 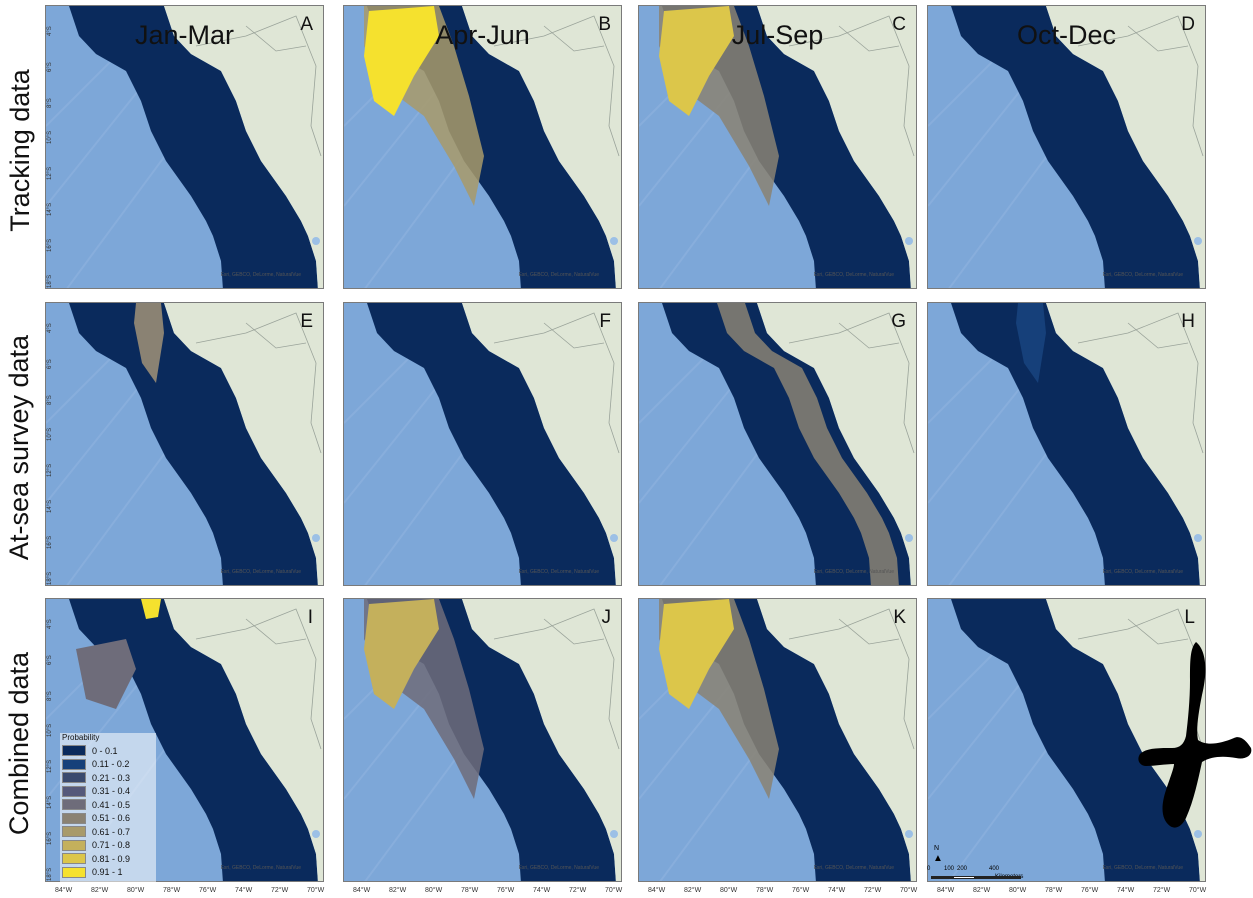 What do you see at coordinates (111, 858) in the screenshot?
I see `legend-label: 0.81 - 0.9` at bounding box center [111, 858].